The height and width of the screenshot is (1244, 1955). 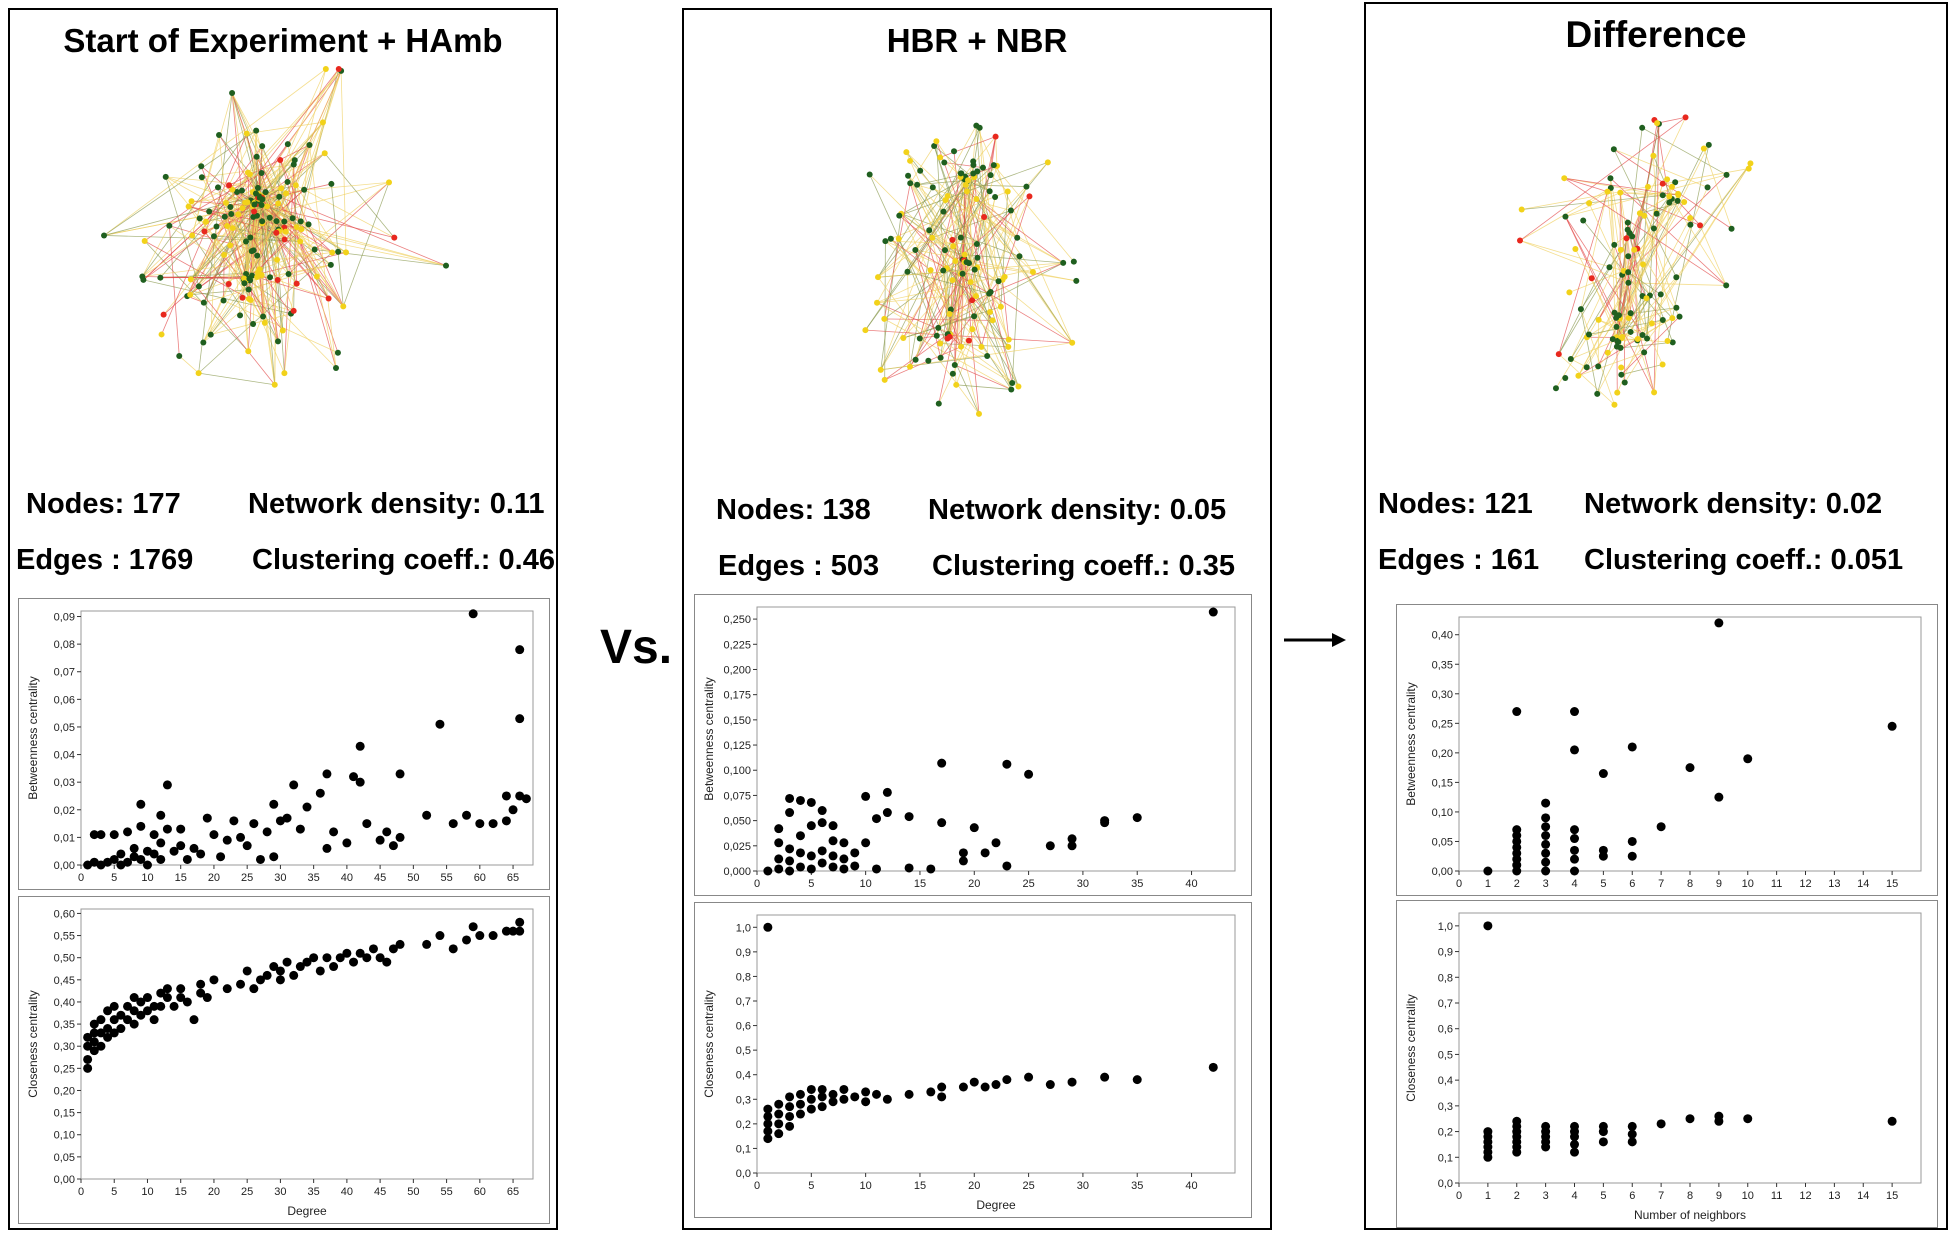 I want to click on y-tick-label: 0,08, so click(x=64, y=645).